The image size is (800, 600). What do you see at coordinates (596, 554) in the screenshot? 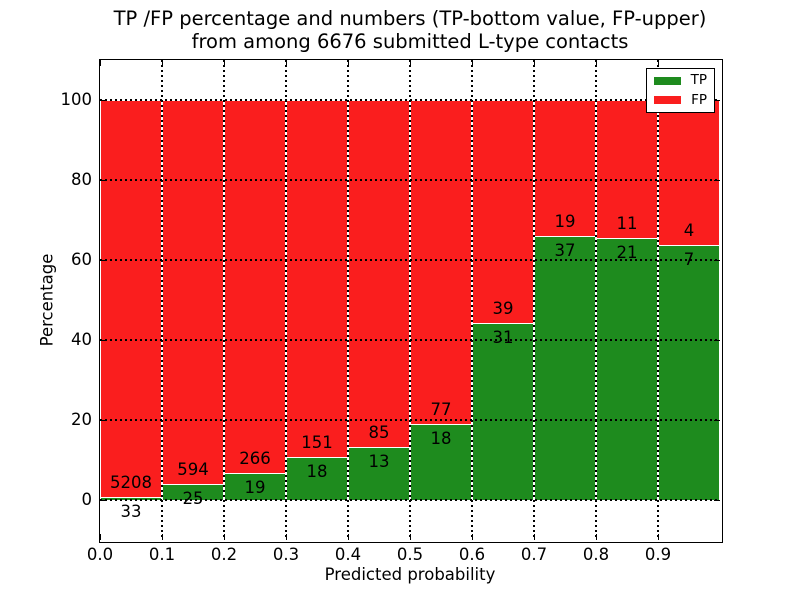
I see `x-tick-label: 0.8` at bounding box center [596, 554].